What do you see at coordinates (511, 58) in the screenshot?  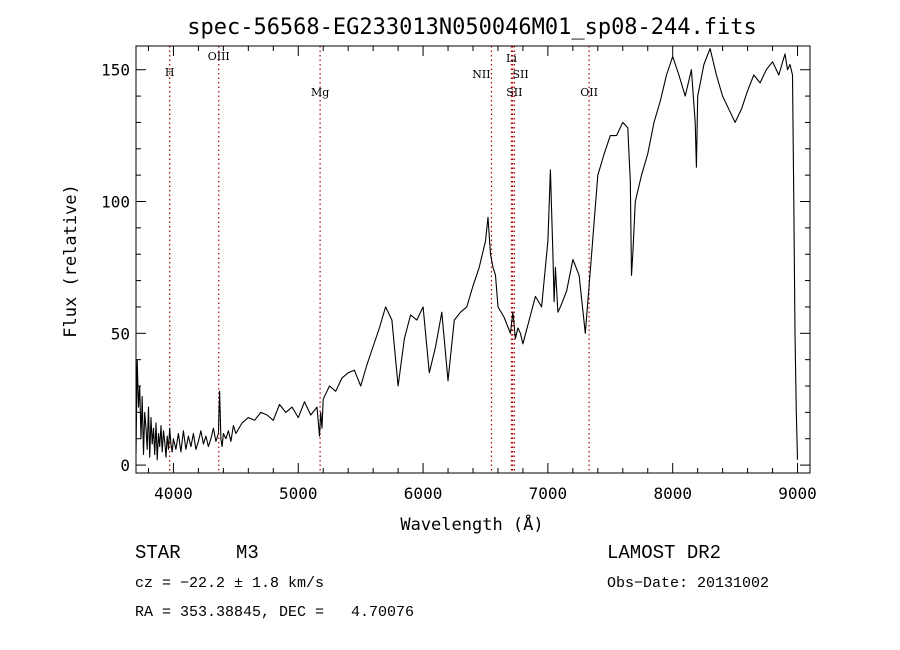 I see `line-label-li: Li` at bounding box center [511, 58].